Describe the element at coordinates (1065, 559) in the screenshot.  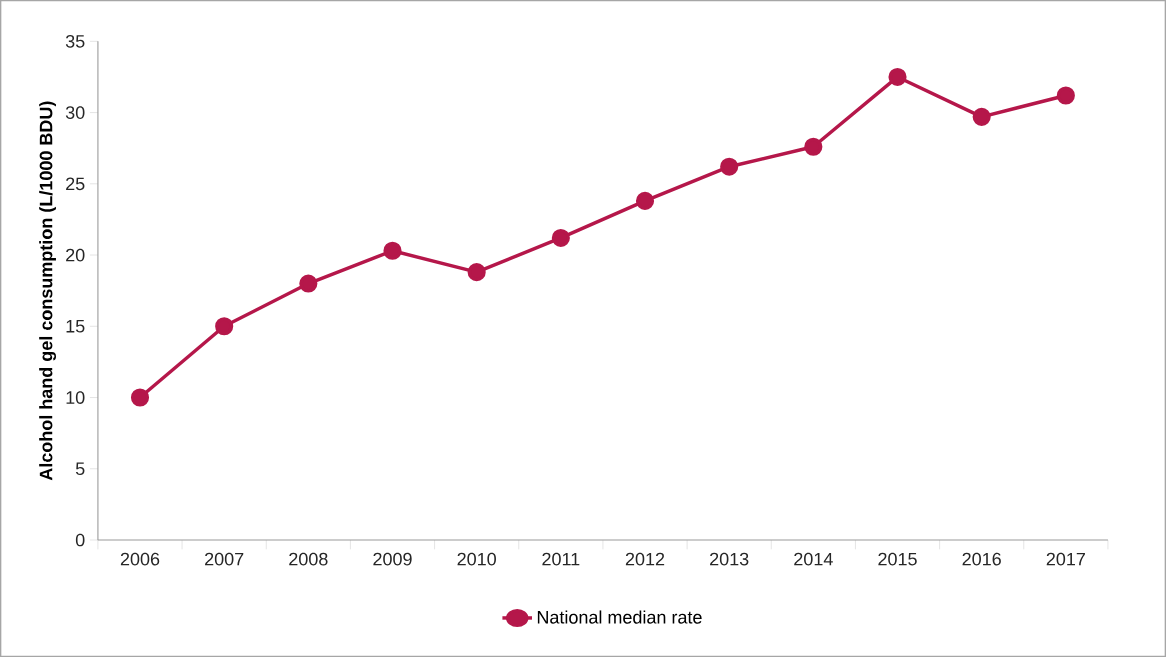
I see `x-tick-label: 2017` at that location.